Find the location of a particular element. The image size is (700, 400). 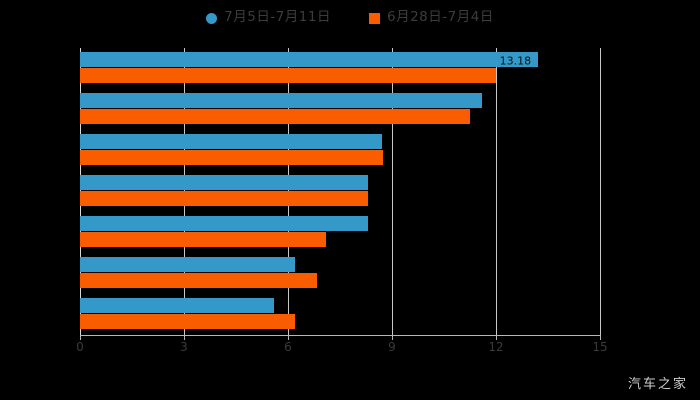

x-tick-label-12: 12 is located at coordinates (496, 347).